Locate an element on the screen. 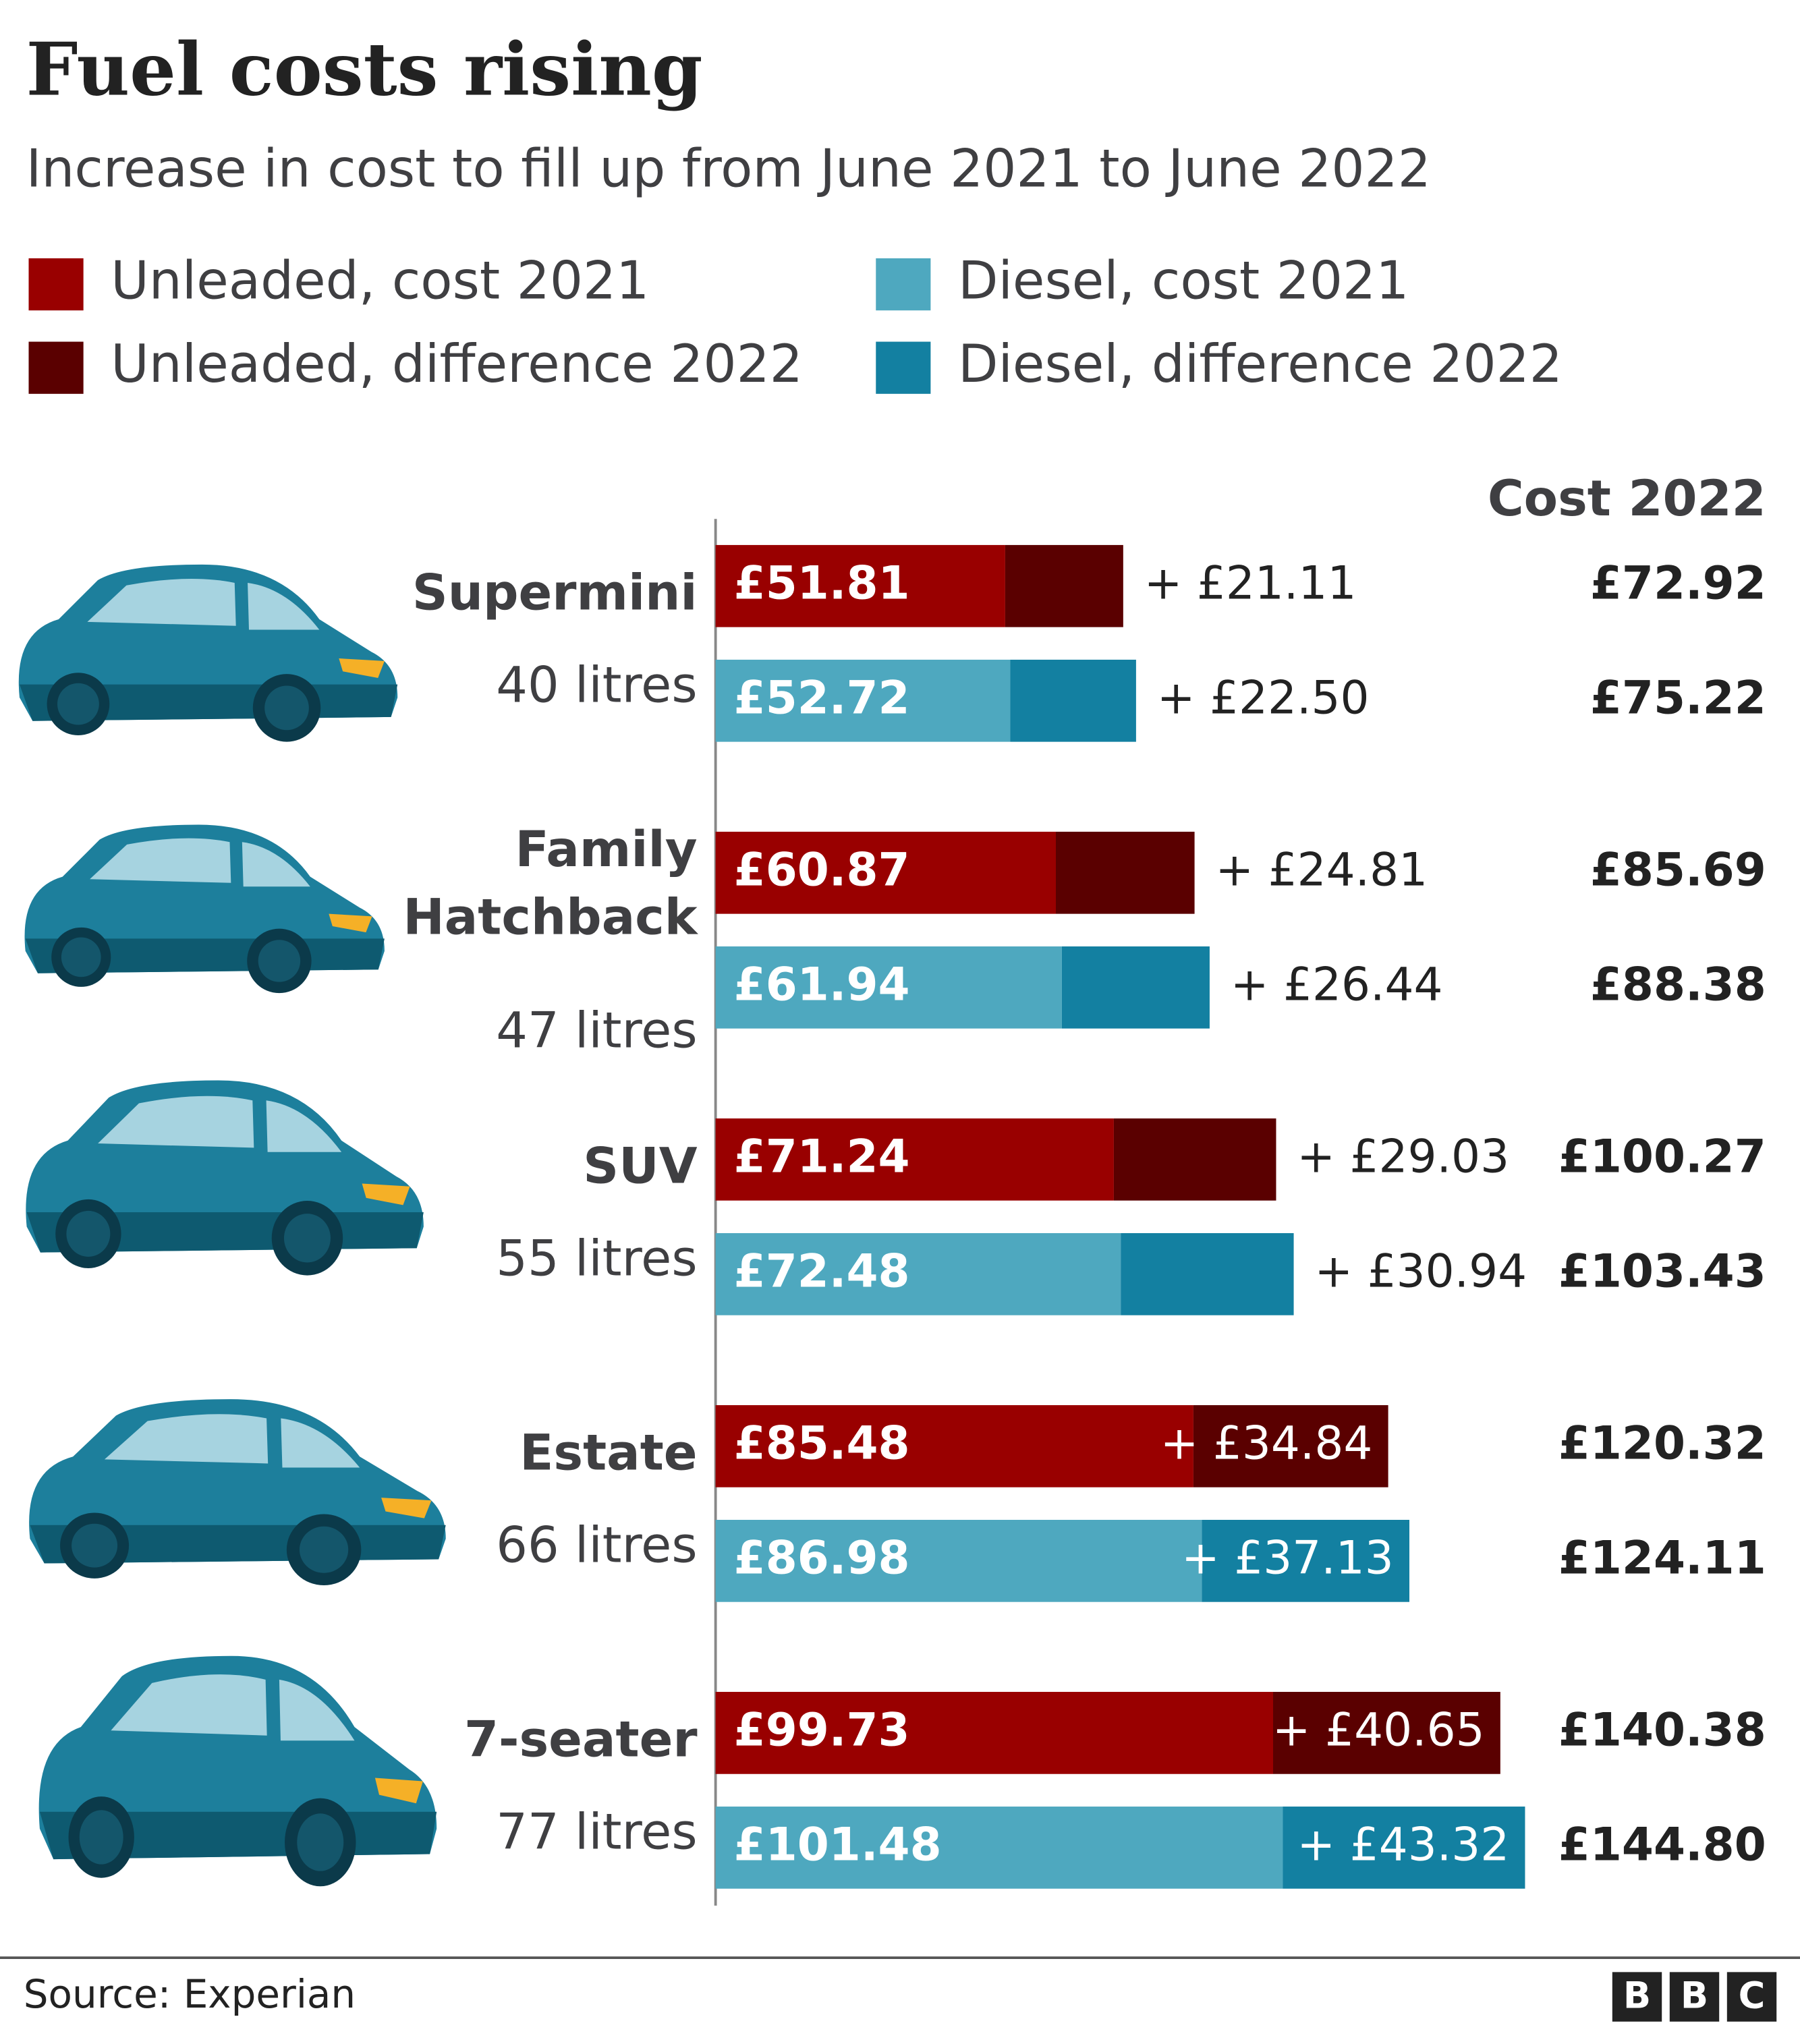 The height and width of the screenshot is (2044, 1800). value-label: £85.48 is located at coordinates (822, 1442).